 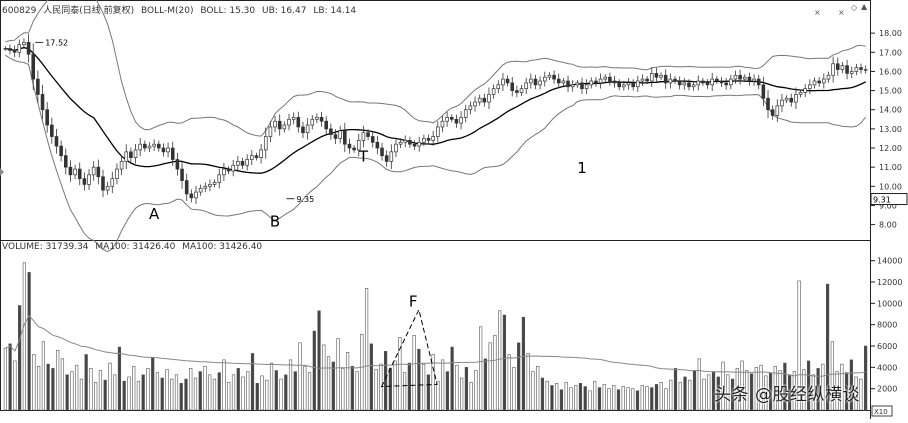 What do you see at coordinates (890, 52) in the screenshot?
I see `price-tick-label: 17.00` at bounding box center [890, 52].